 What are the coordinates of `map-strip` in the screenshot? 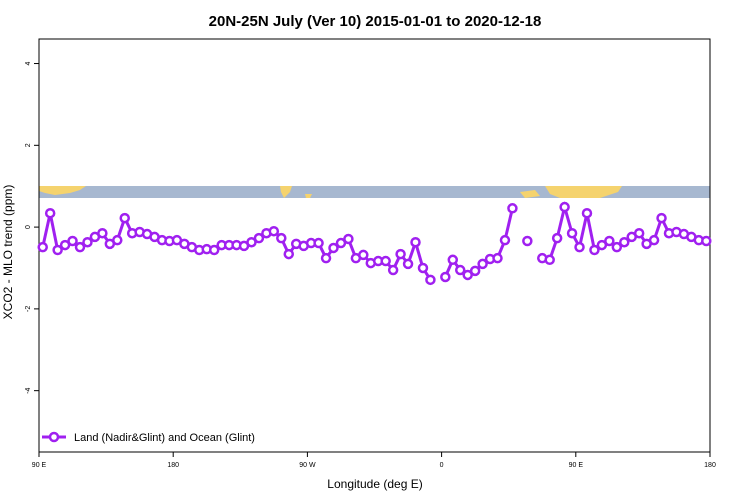 It's located at (374, 192).